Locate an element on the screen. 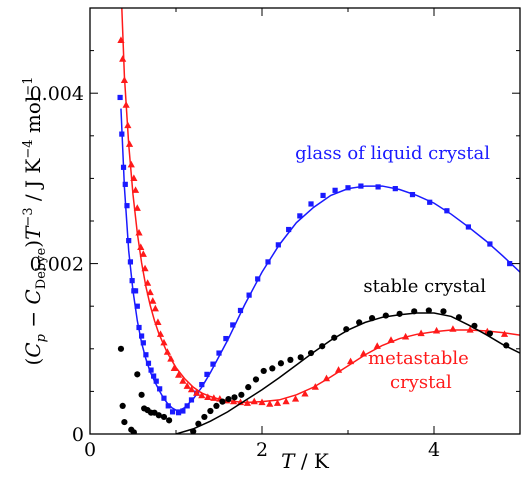 This screenshot has width=524, height=480. annotation-stable-crystal: stable crystal is located at coordinates (424, 286).